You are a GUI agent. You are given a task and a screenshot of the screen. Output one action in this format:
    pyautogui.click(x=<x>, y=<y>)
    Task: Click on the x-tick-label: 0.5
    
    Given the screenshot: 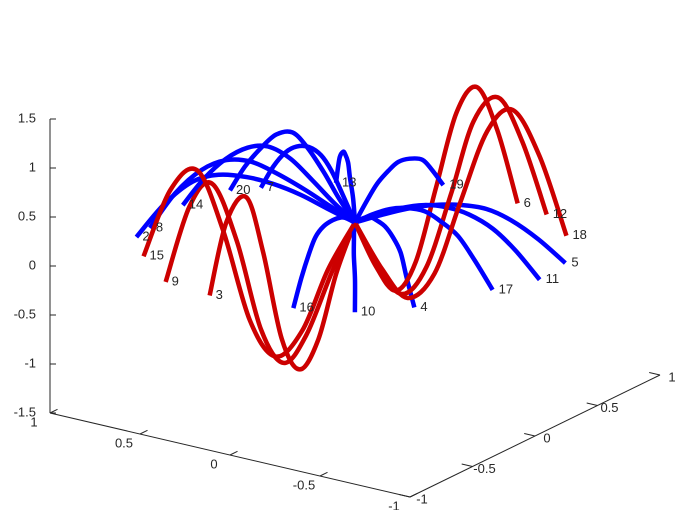 What is the action you would take?
    pyautogui.click(x=124, y=442)
    